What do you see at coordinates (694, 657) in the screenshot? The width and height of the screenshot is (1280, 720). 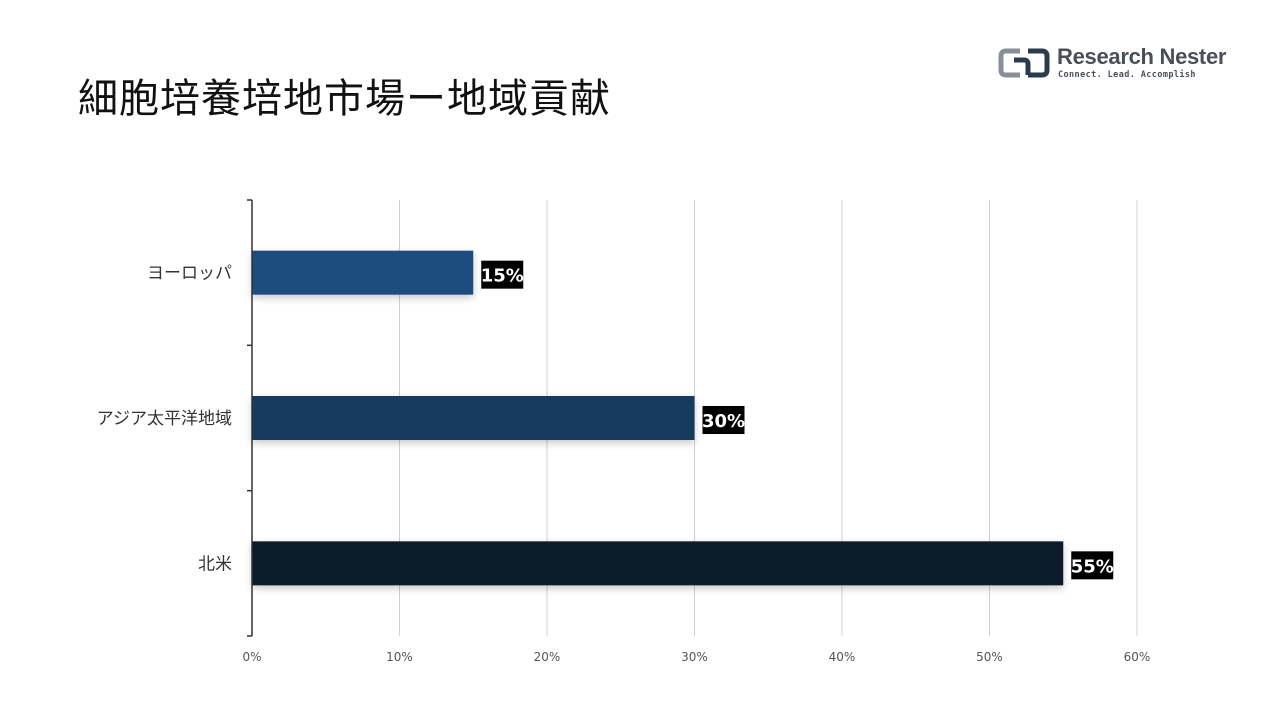 I see `x-tick-label: 30%` at bounding box center [694, 657].